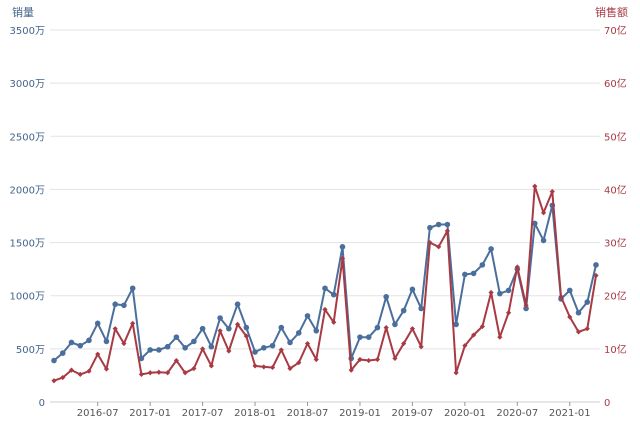 The image size is (640, 424). What do you see at coordinates (27, 190) in the screenshot?
I see `left-tick-label: 2000万` at bounding box center [27, 190].